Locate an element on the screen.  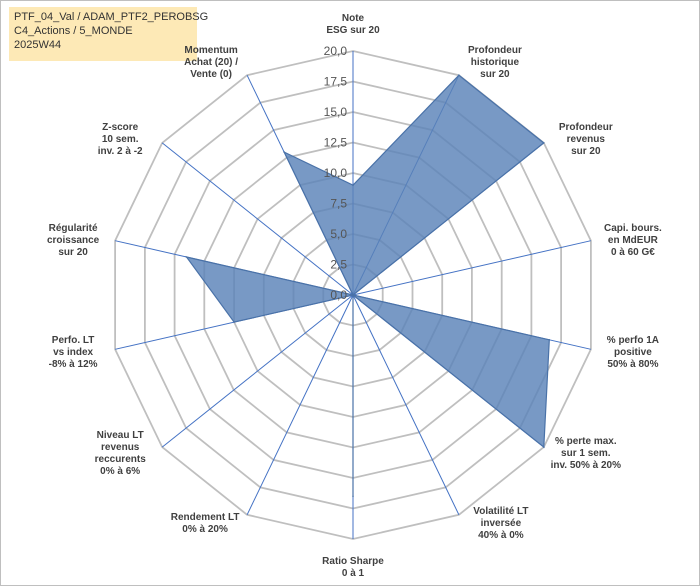
axis-label-line: 0 à 1 is located at coordinates (353, 573).